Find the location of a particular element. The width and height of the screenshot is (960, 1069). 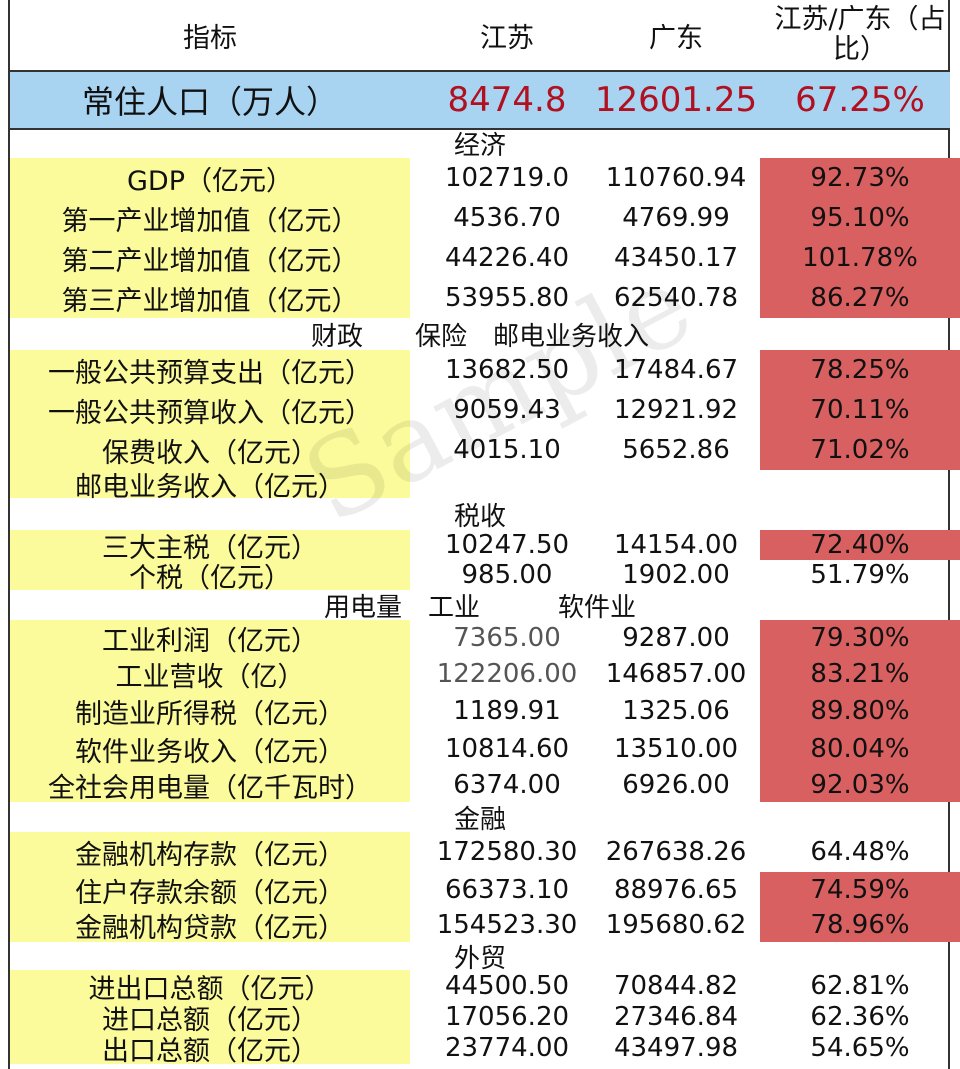

value-ratio: 78.96% is located at coordinates (860, 925).